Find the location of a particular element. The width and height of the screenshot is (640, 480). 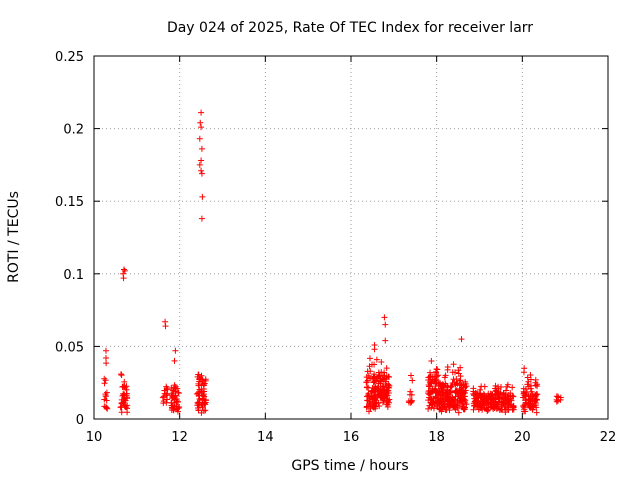

y-tick-label: 0.2 is located at coordinates (73, 130).